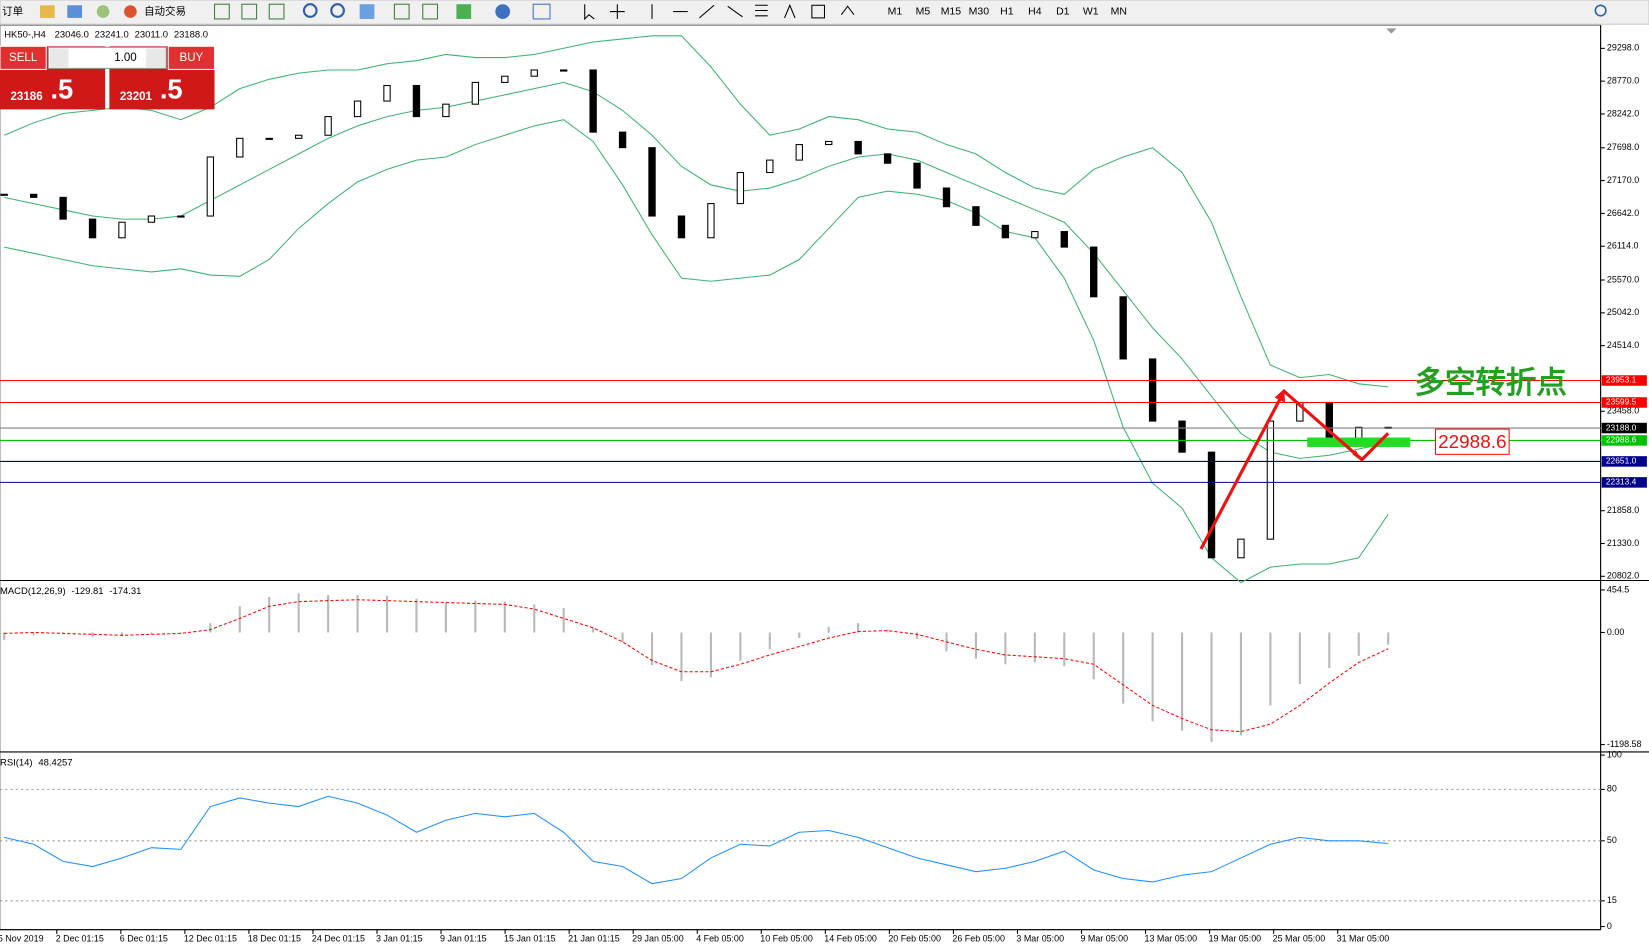 The image size is (1649, 948). I want to click on signal-line, so click(696, 666).